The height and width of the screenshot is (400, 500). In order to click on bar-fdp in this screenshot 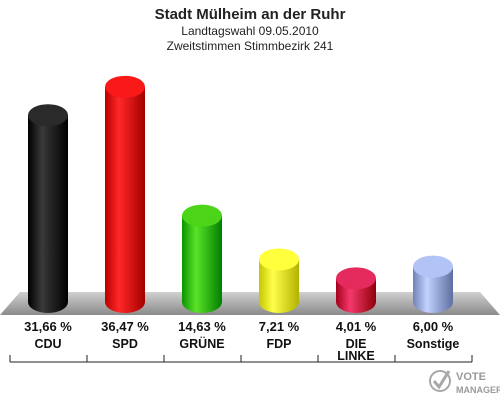, I will do `click(279, 280)`.